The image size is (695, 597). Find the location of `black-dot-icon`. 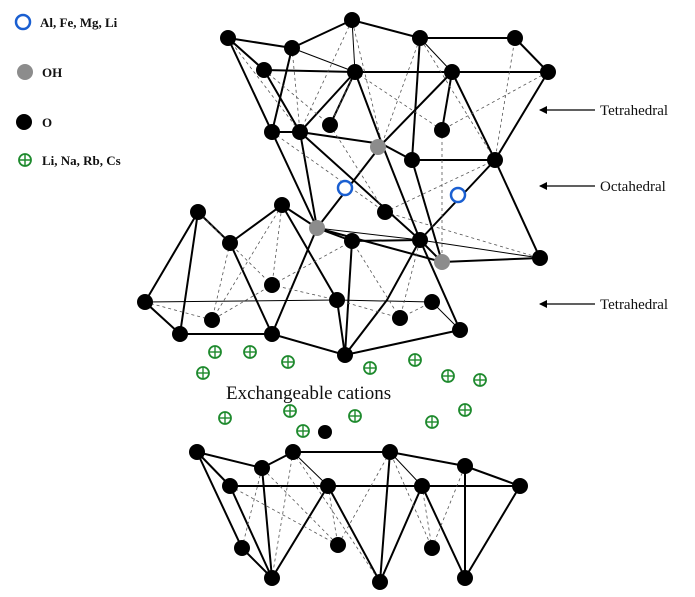

black-dot-icon is located at coordinates (24, 122).